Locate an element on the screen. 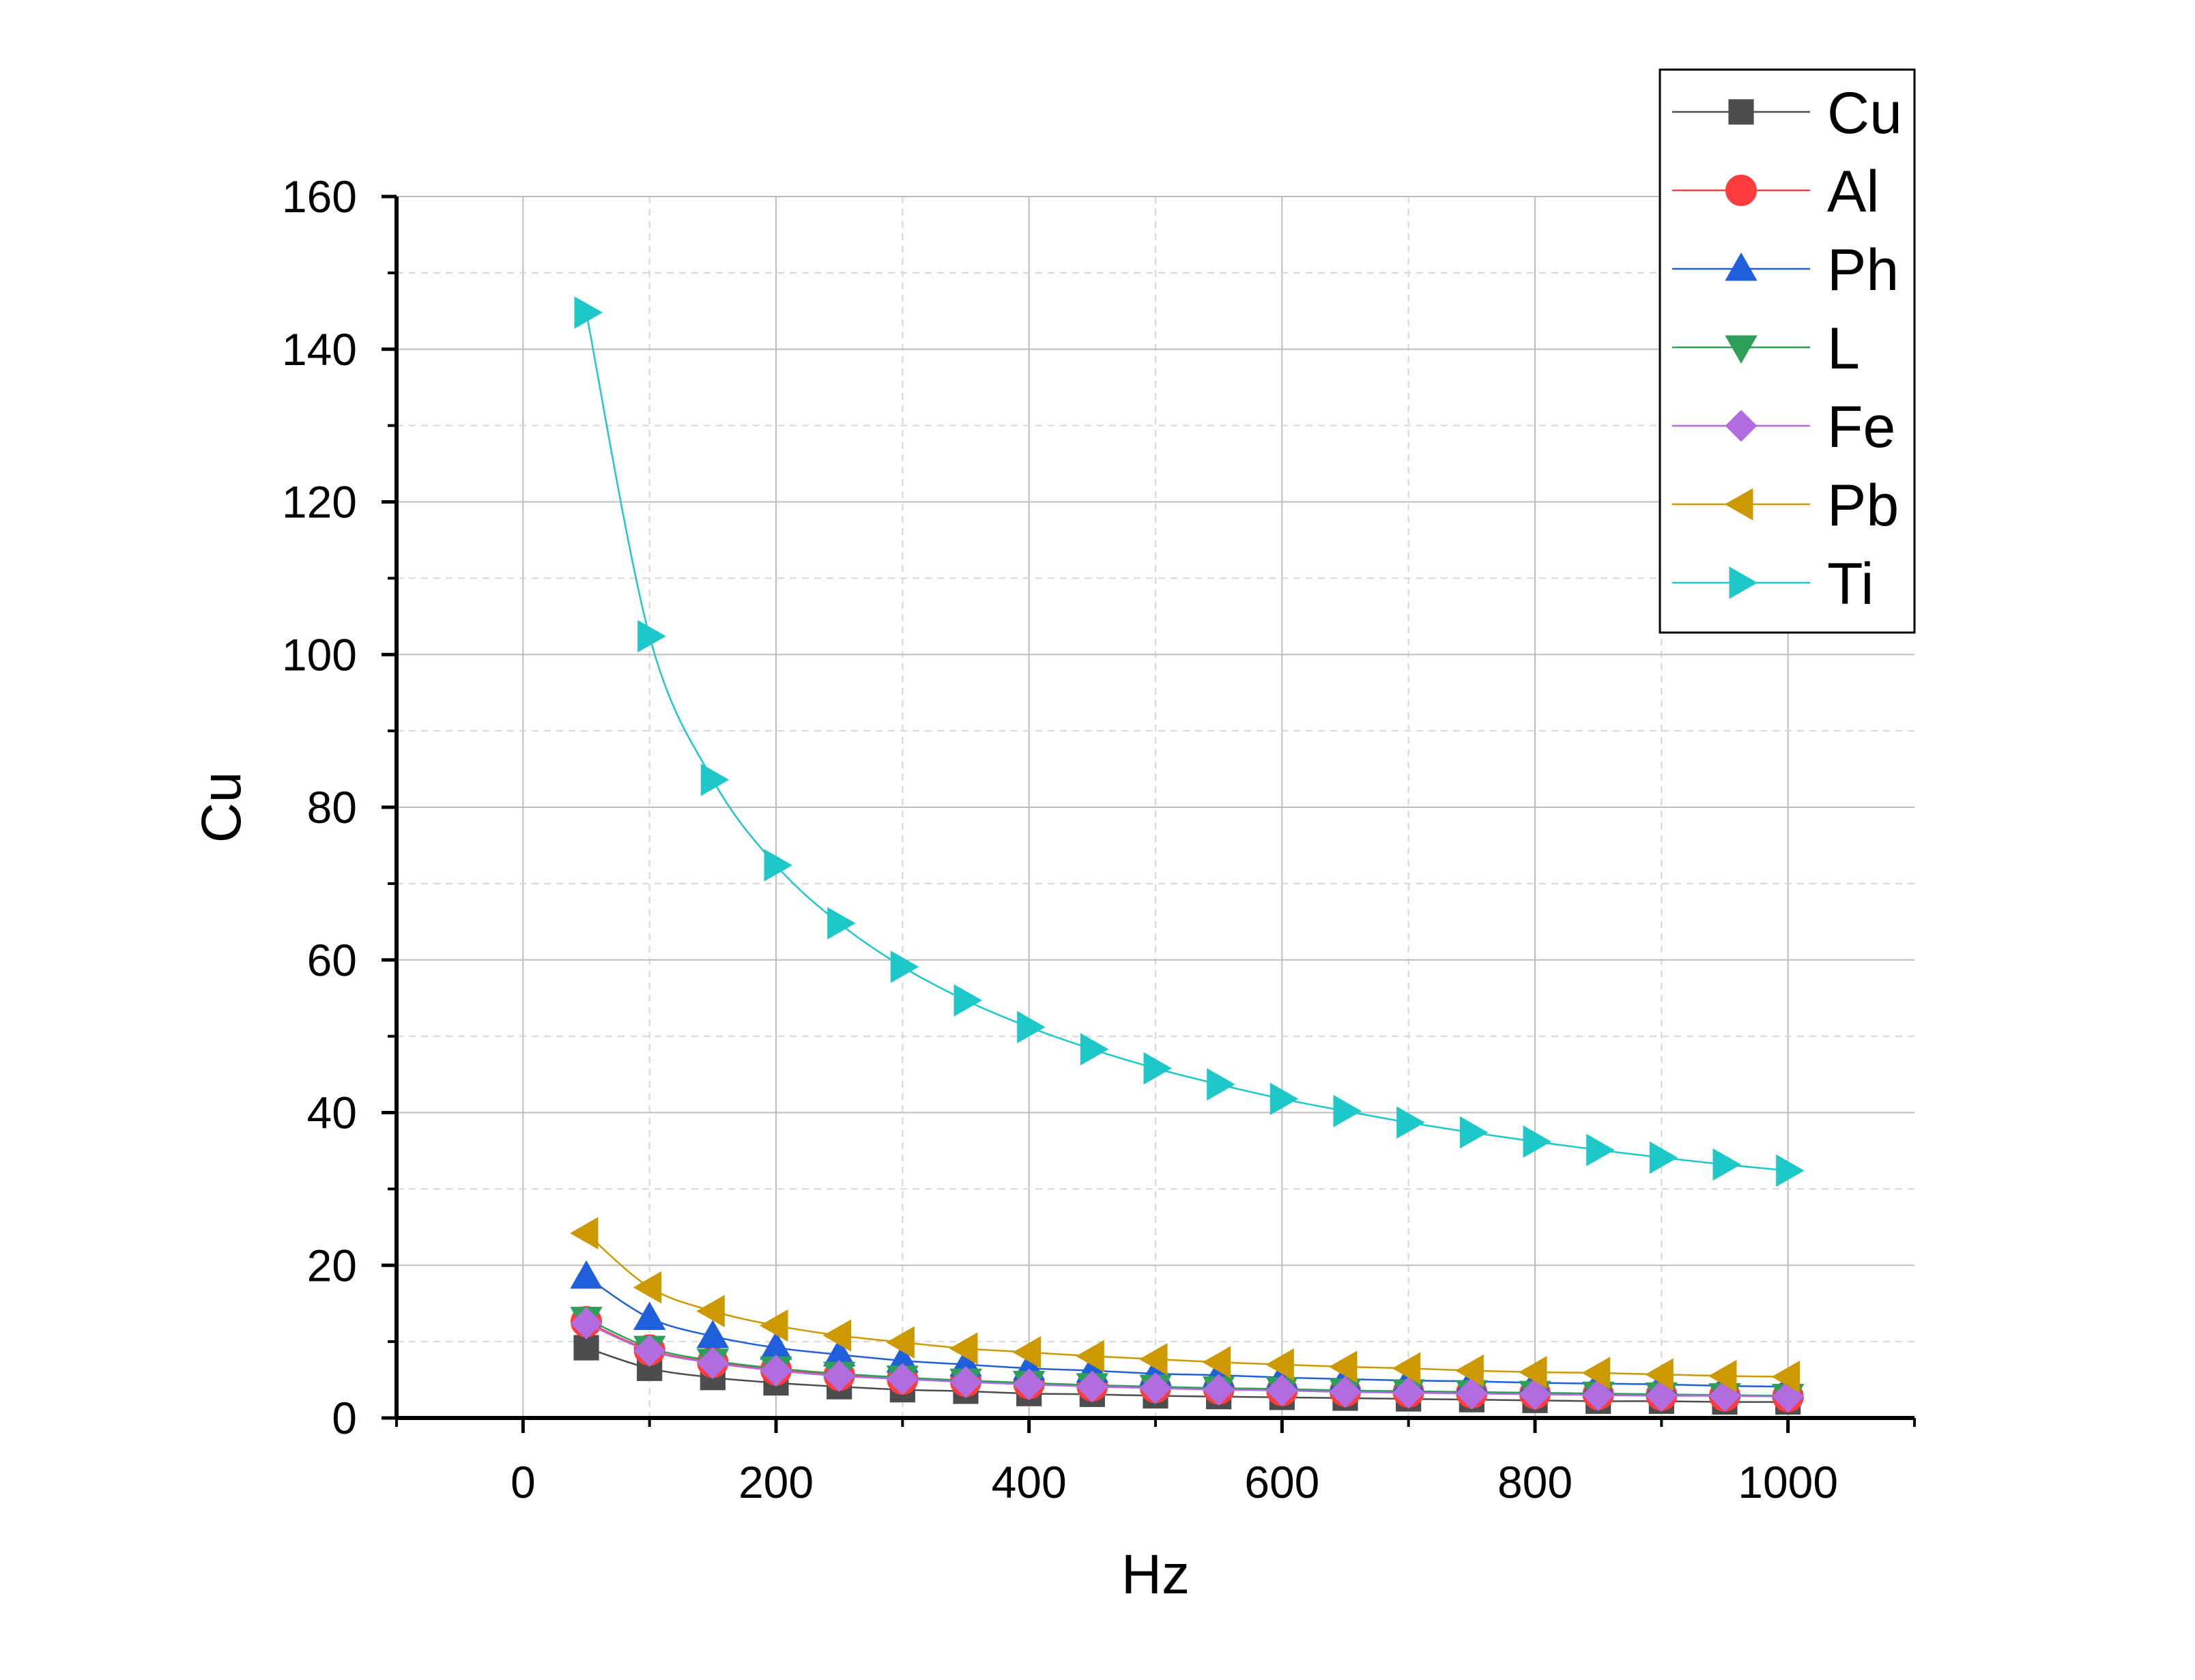 Image resolution: width=2195 pixels, height=1680 pixels. series-fe is located at coordinates (1187, 1360).